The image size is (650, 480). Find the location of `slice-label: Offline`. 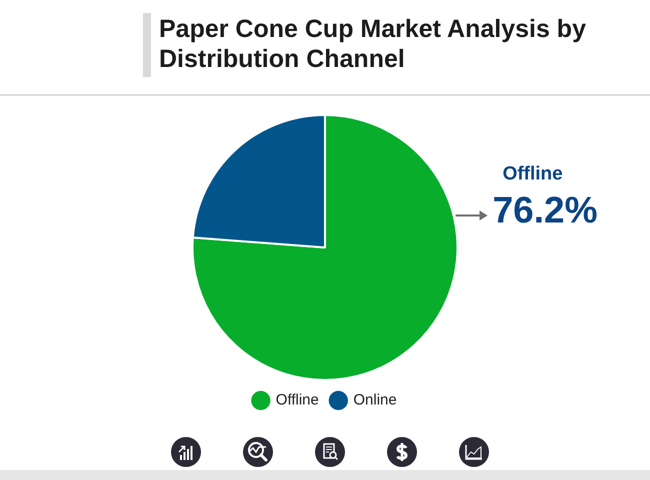

slice-label: Offline is located at coordinates (532, 174).